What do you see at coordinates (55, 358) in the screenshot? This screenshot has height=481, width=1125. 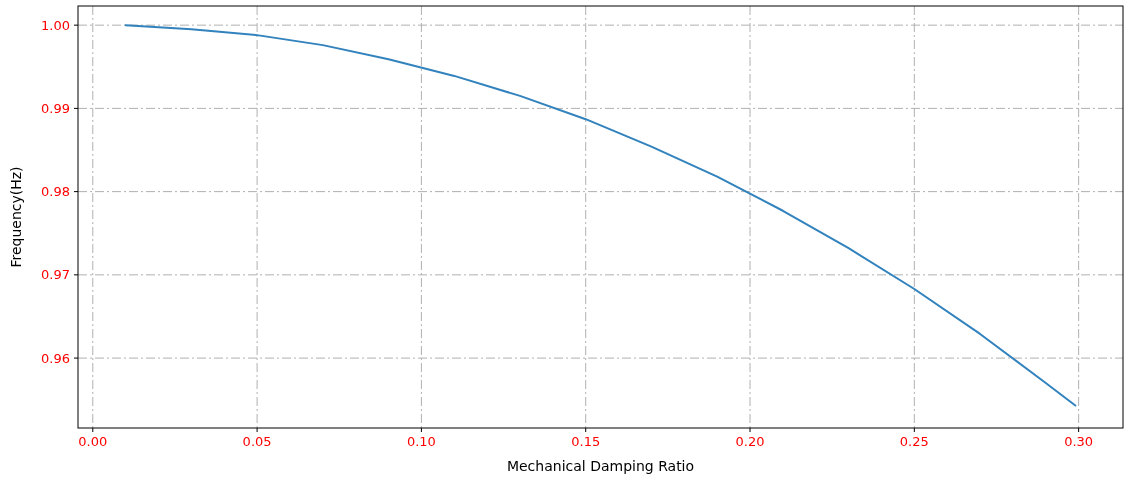 I see `y-tick-label: 0.96` at bounding box center [55, 358].